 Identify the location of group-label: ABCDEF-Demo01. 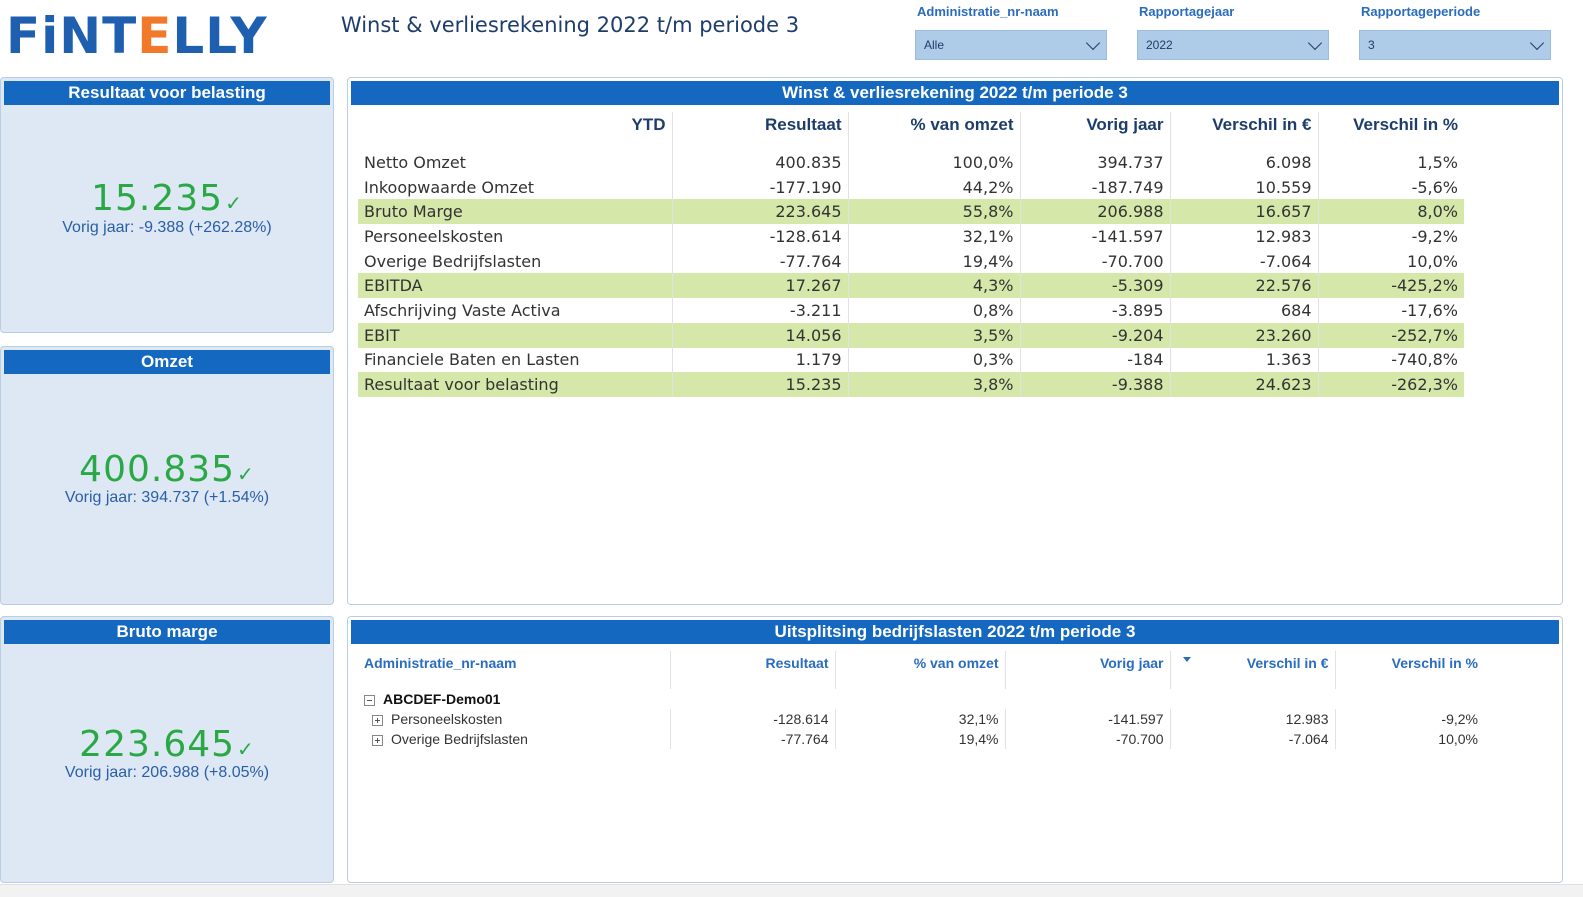
(442, 699).